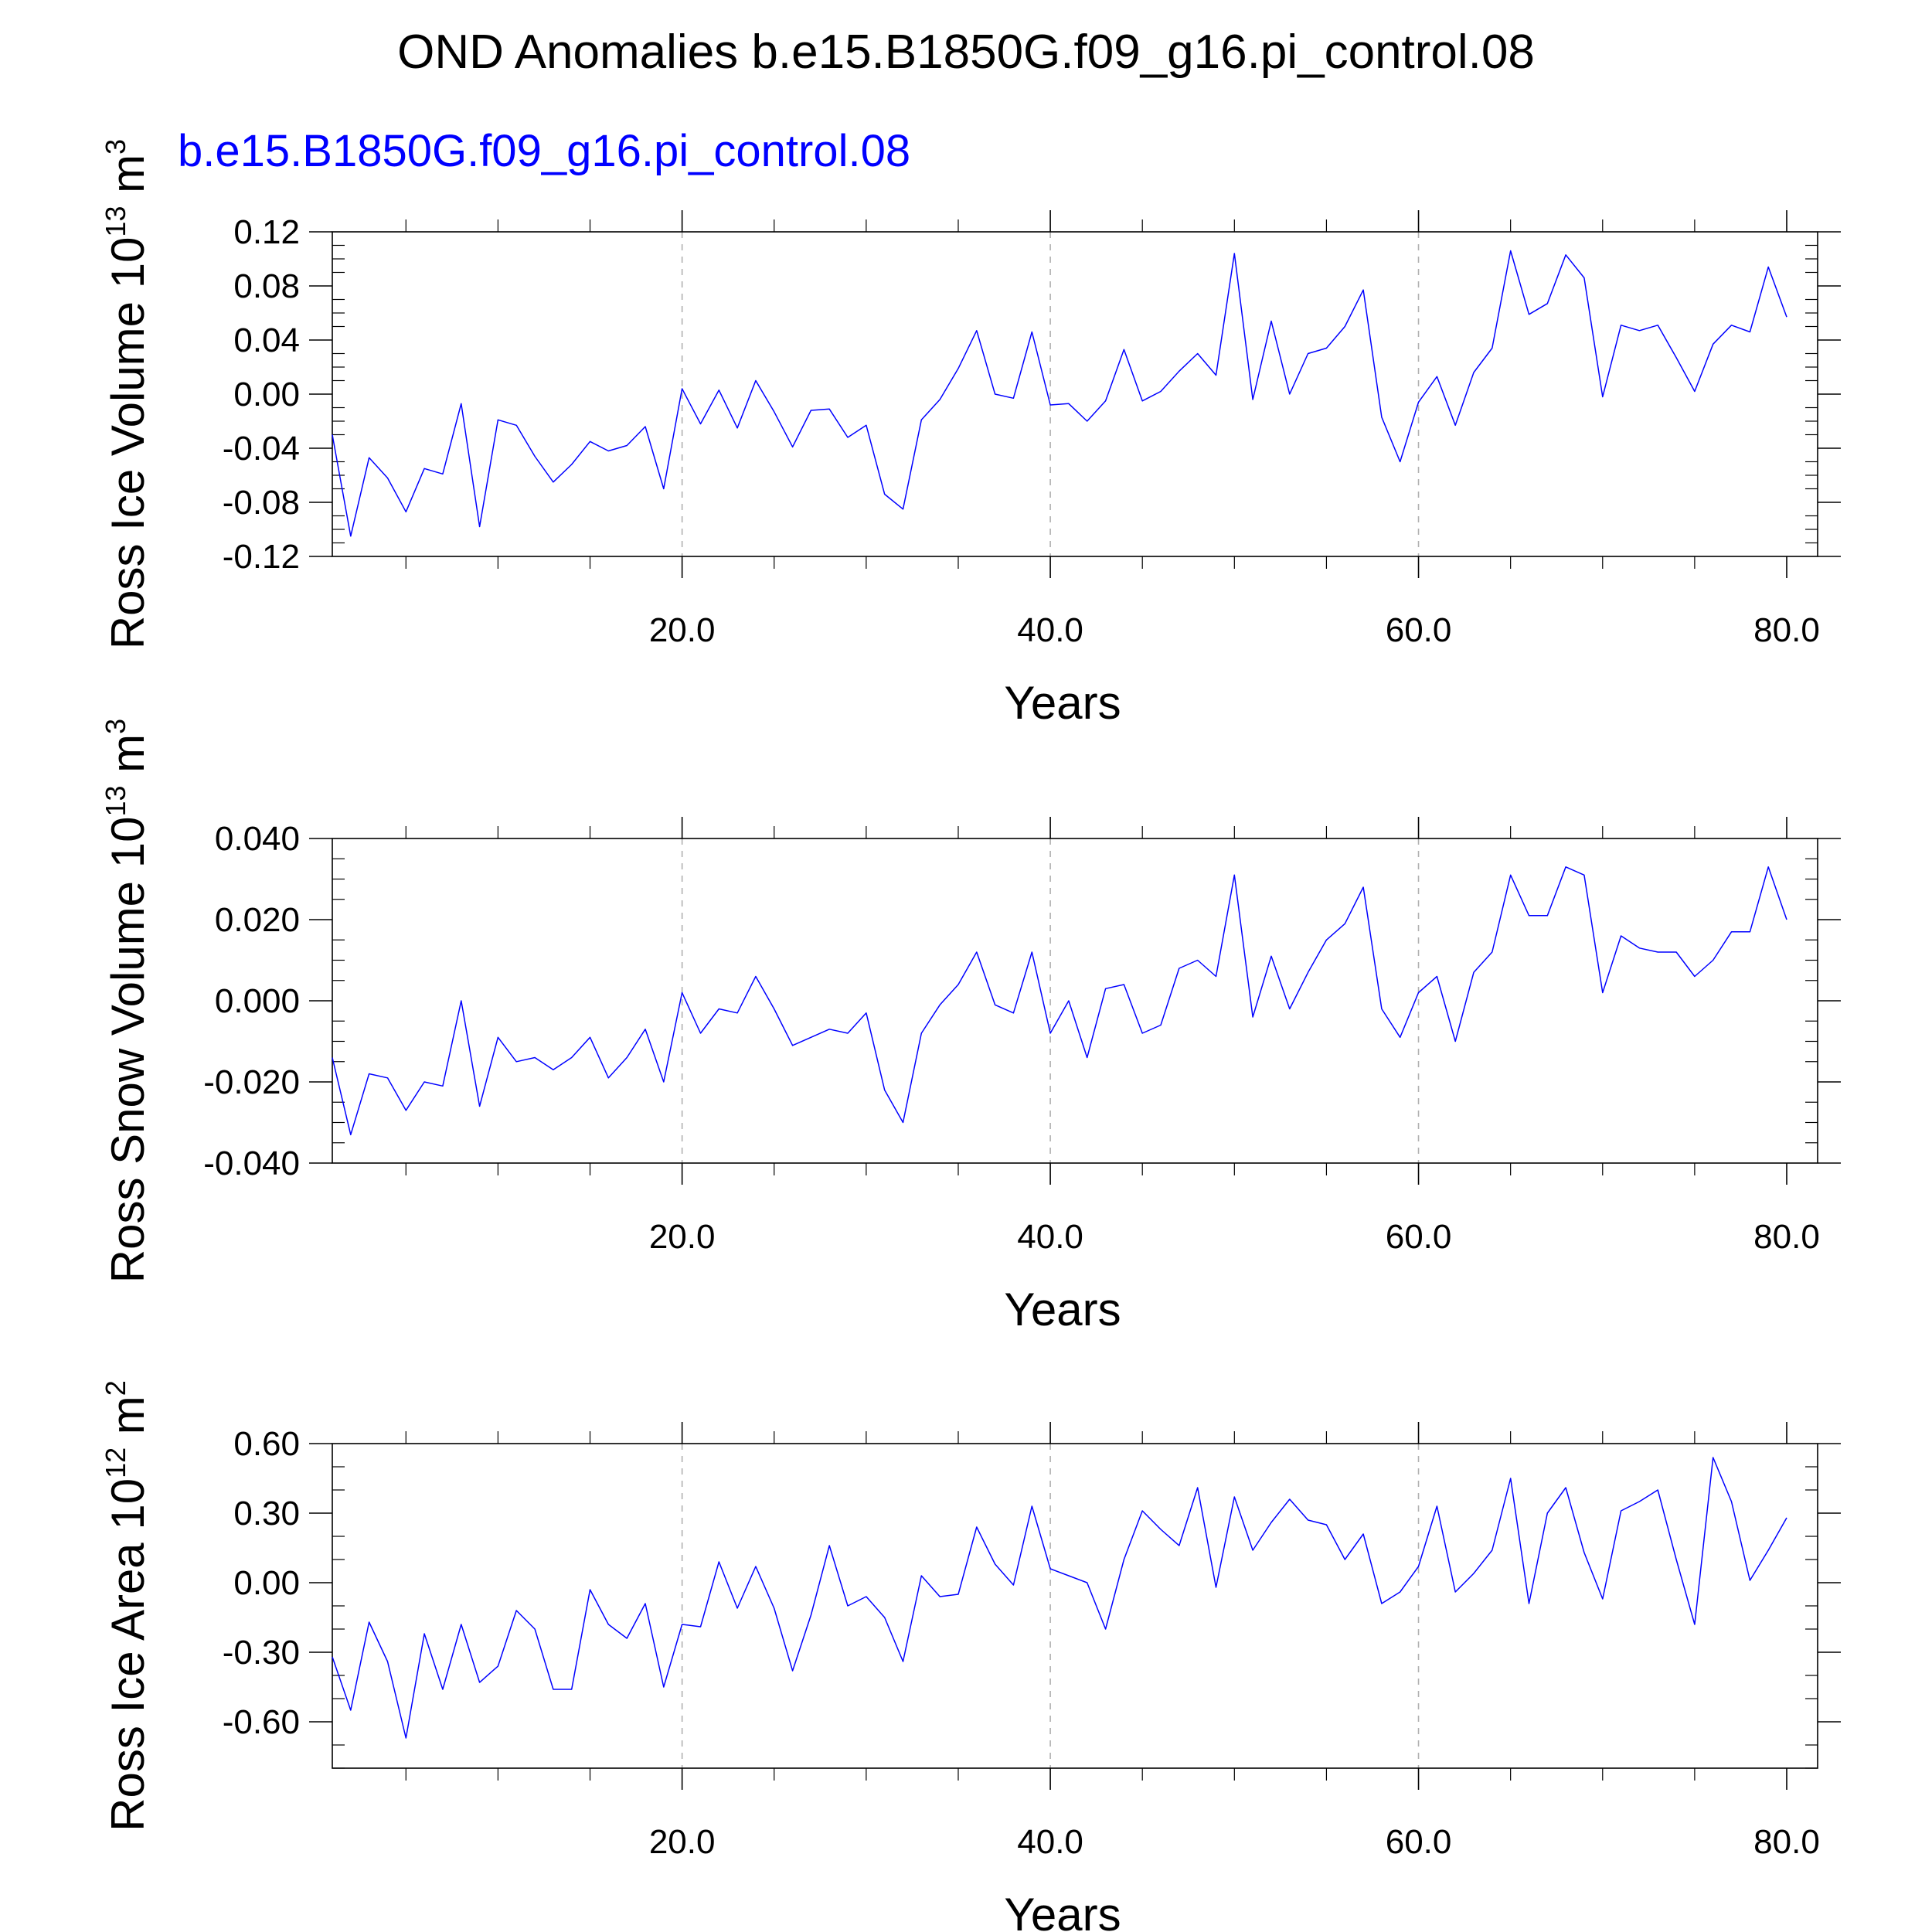 This screenshot has height=1932, width=1932. What do you see at coordinates (252, 1082) in the screenshot?
I see `y-tick-label: -0.020` at bounding box center [252, 1082].